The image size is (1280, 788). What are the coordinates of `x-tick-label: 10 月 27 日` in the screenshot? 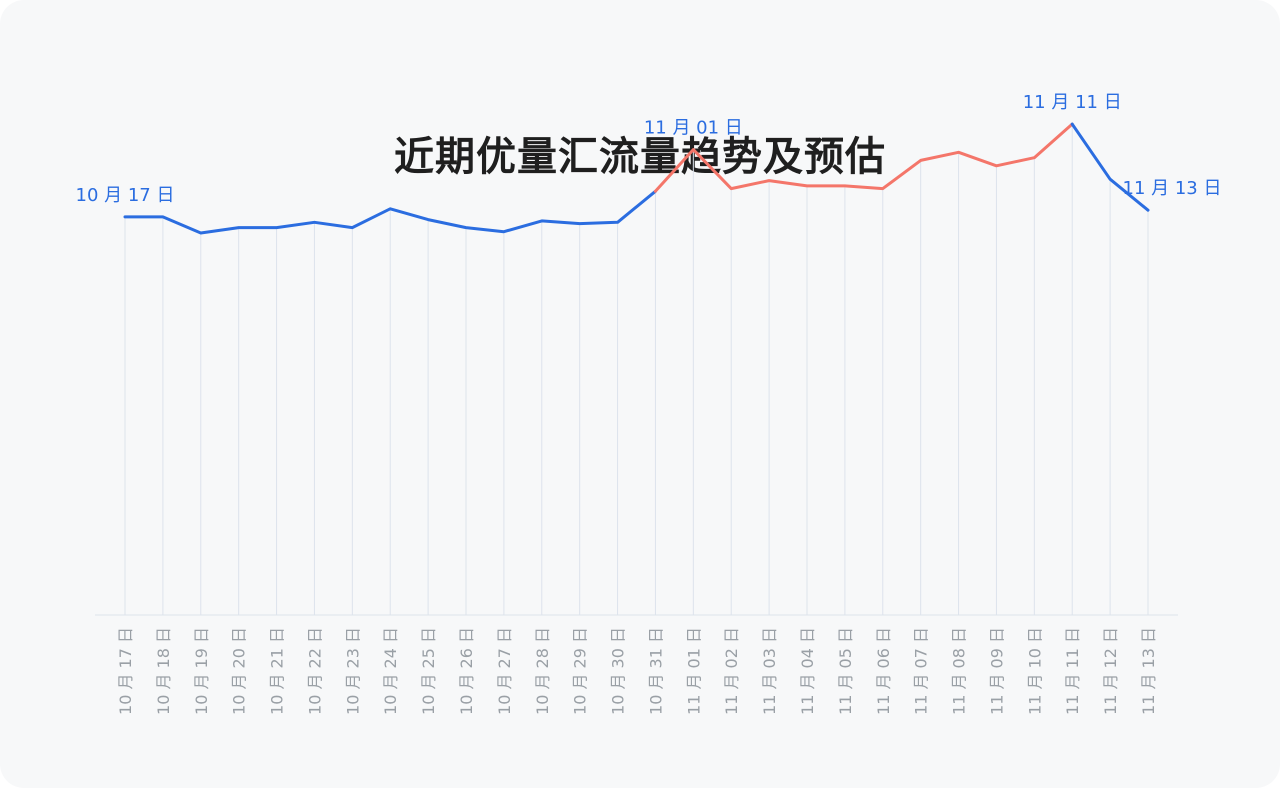 It's located at (504, 671).